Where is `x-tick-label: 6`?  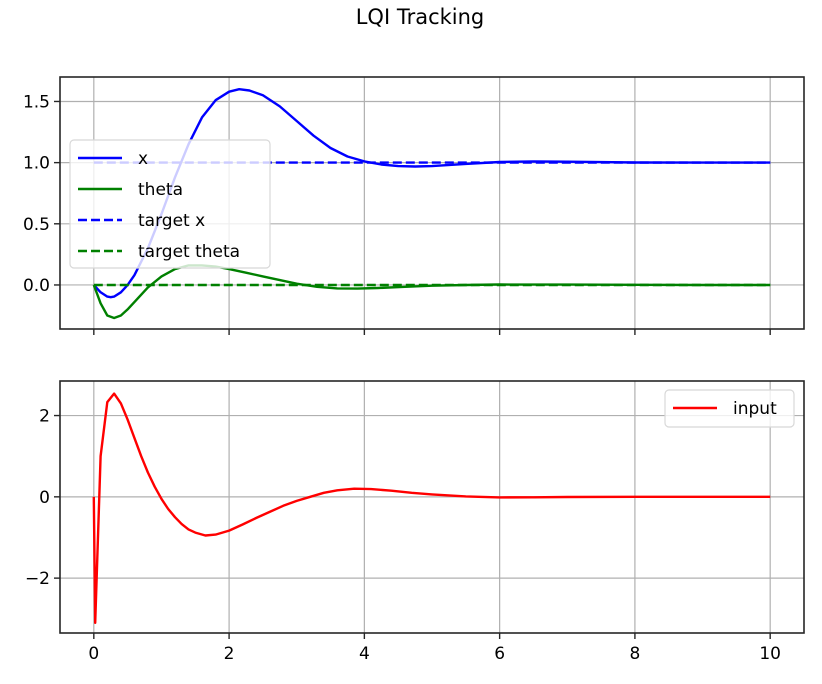 x-tick-label: 6 is located at coordinates (499, 654).